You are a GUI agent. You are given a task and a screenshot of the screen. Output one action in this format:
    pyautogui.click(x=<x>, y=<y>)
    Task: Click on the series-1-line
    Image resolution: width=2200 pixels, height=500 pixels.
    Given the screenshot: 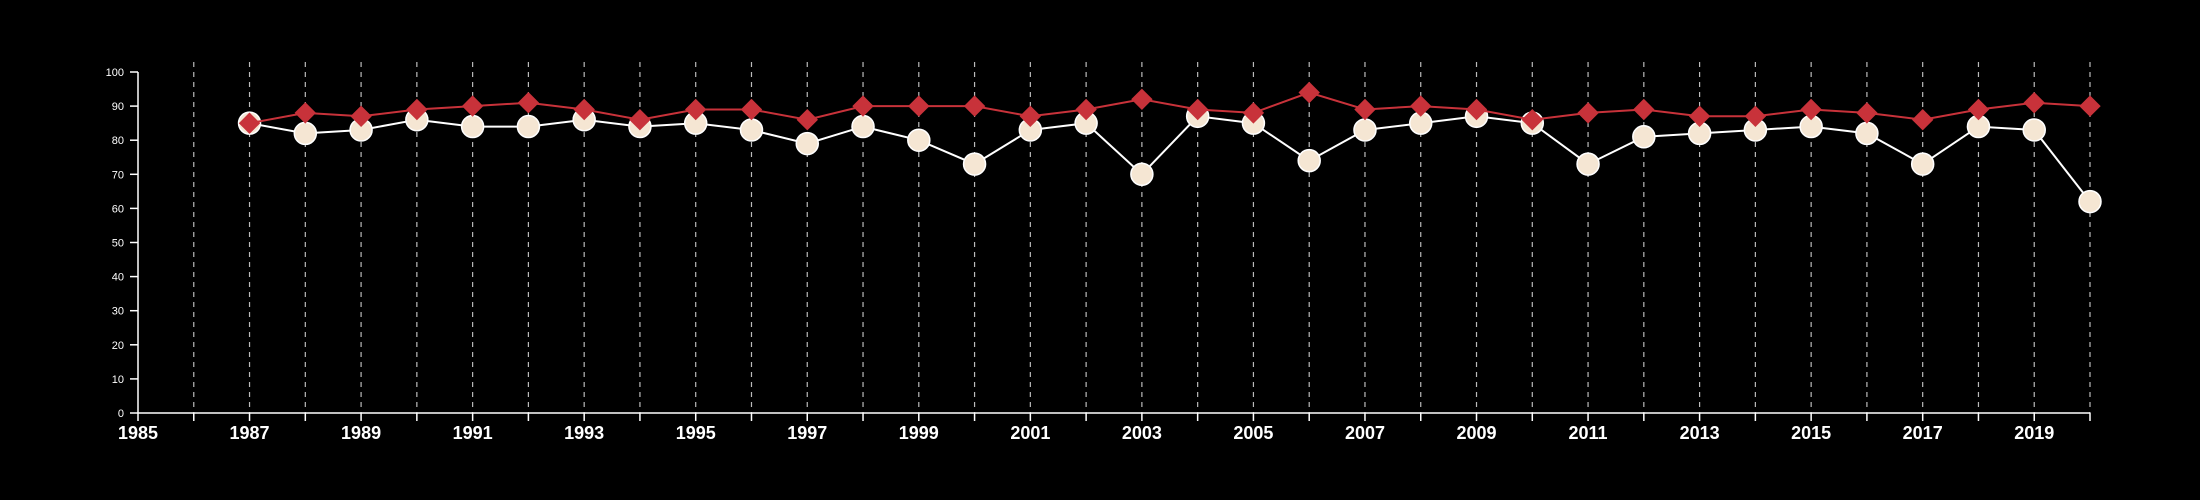 What is the action you would take?
    pyautogui.click(x=1170, y=108)
    